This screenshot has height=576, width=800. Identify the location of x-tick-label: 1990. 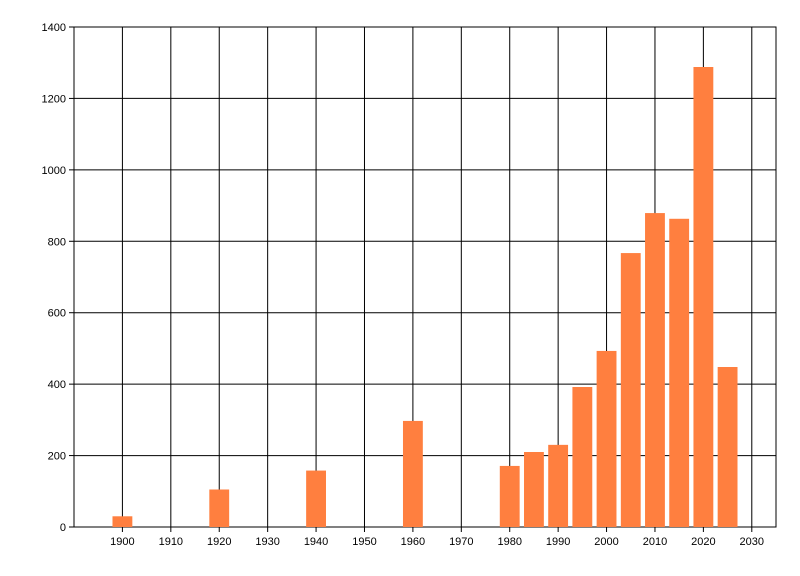
(558, 542).